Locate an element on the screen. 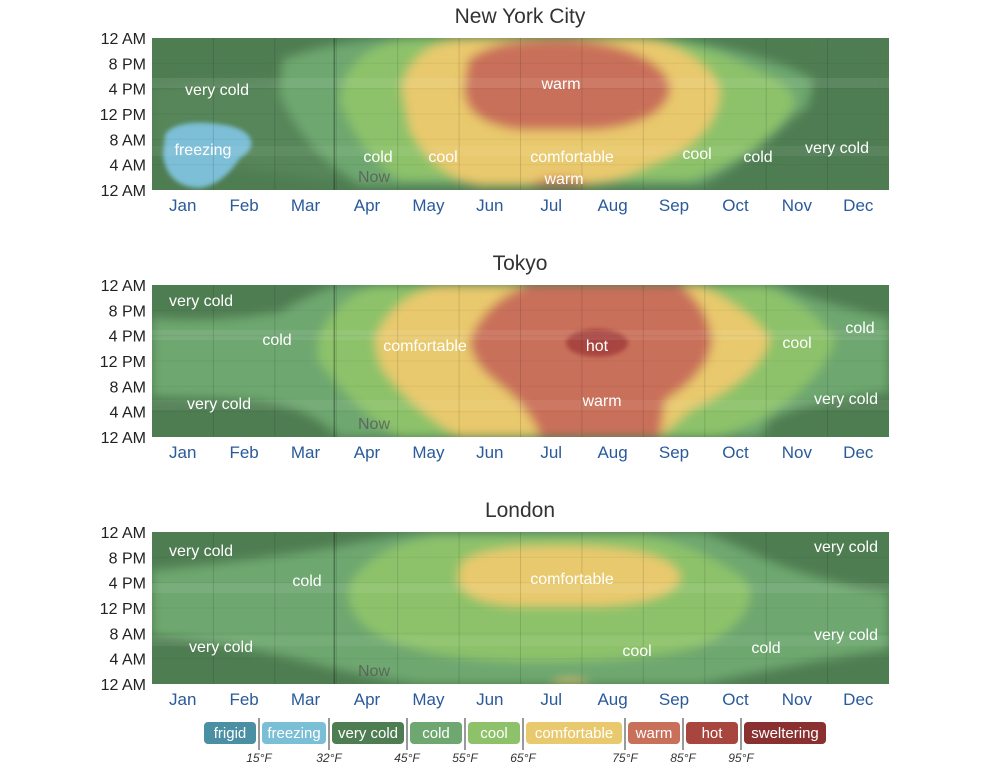  band-warm is located at coordinates (591, 361).